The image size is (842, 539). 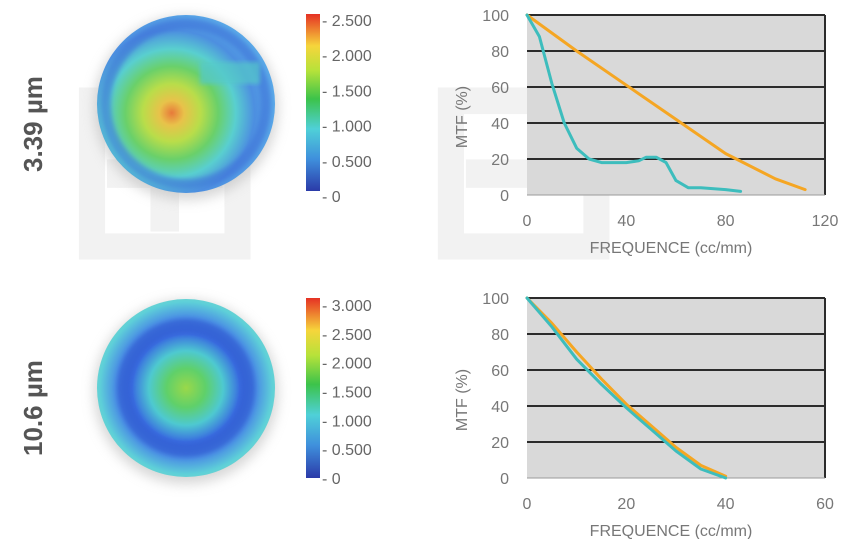 What do you see at coordinates (626, 504) in the screenshot?
I see `xtick-20: 20` at bounding box center [626, 504].